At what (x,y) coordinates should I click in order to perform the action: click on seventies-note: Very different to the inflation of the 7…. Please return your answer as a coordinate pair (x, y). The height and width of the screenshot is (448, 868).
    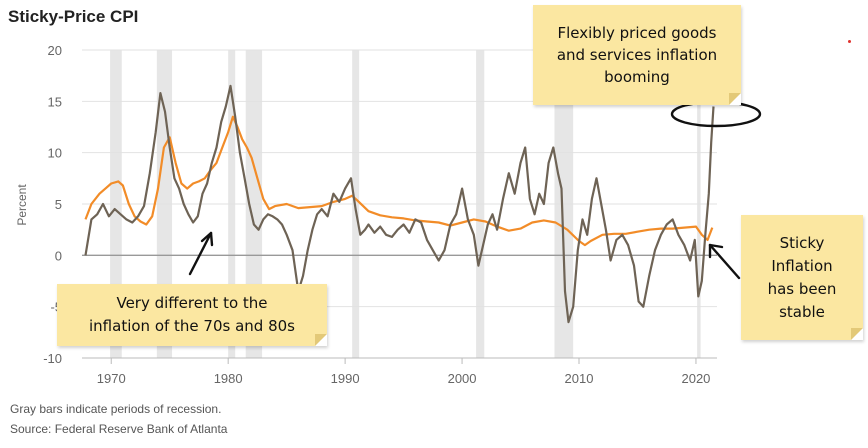
    Looking at the image, I should click on (192, 315).